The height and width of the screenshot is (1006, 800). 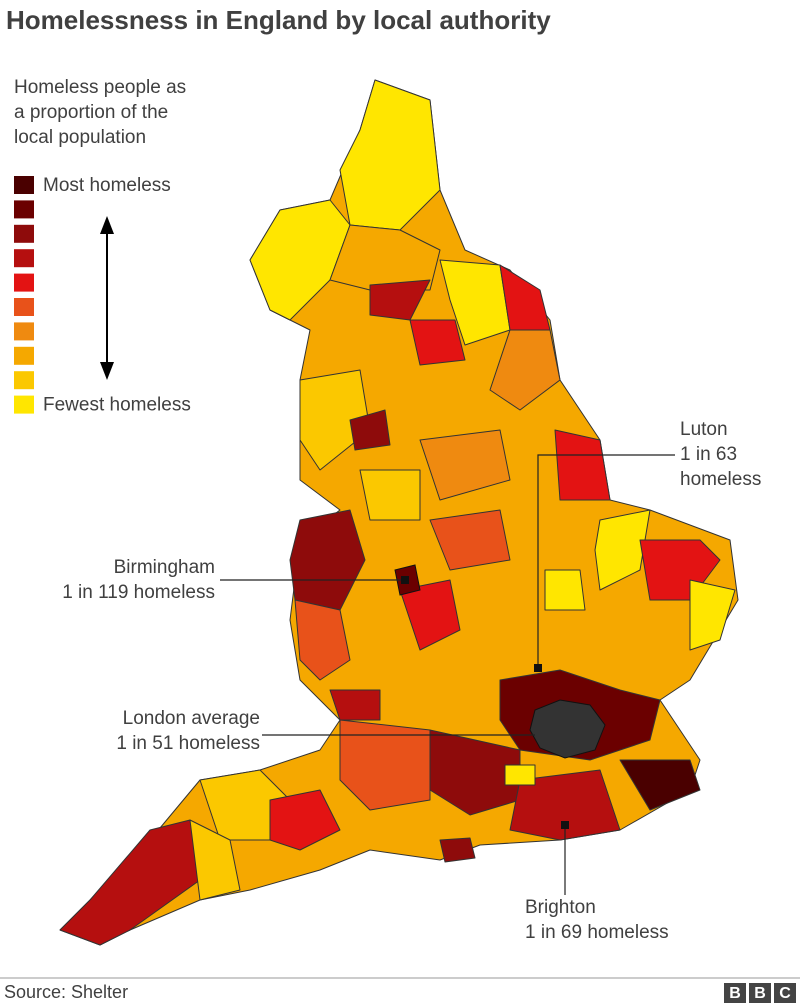 What do you see at coordinates (191, 718) in the screenshot?
I see `annotation-text: London average` at bounding box center [191, 718].